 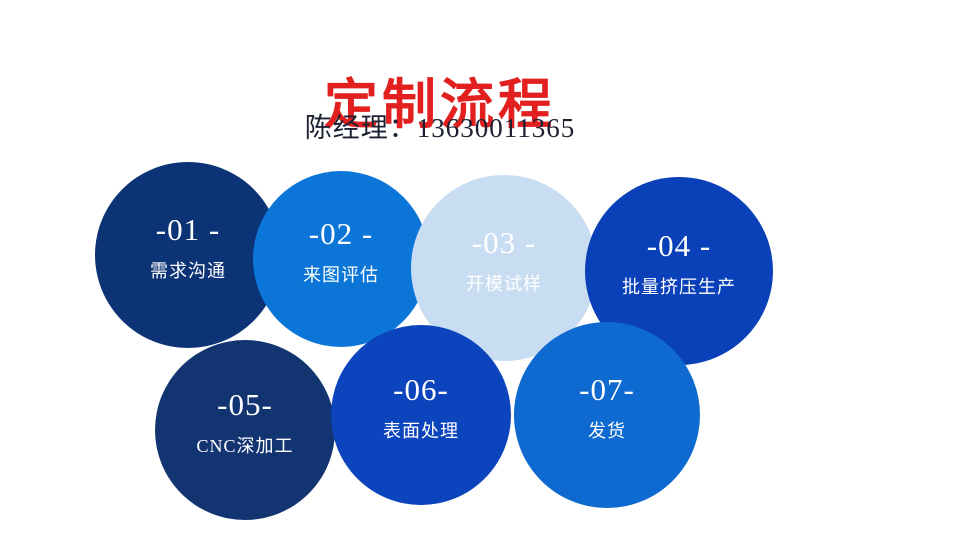 I want to click on step-label: 批量挤压生产, so click(x=679, y=287).